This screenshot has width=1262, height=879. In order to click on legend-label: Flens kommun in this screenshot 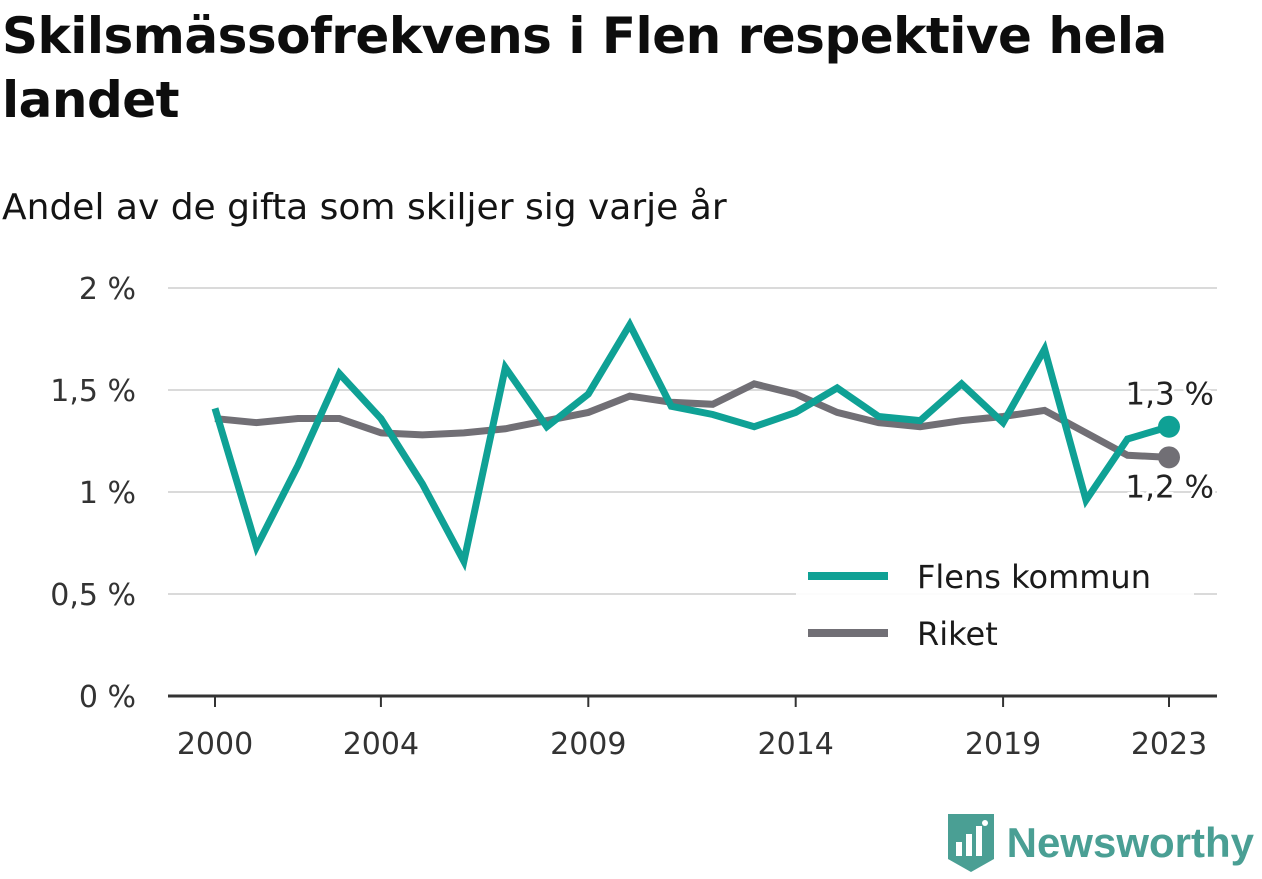, I will do `click(1034, 577)`.